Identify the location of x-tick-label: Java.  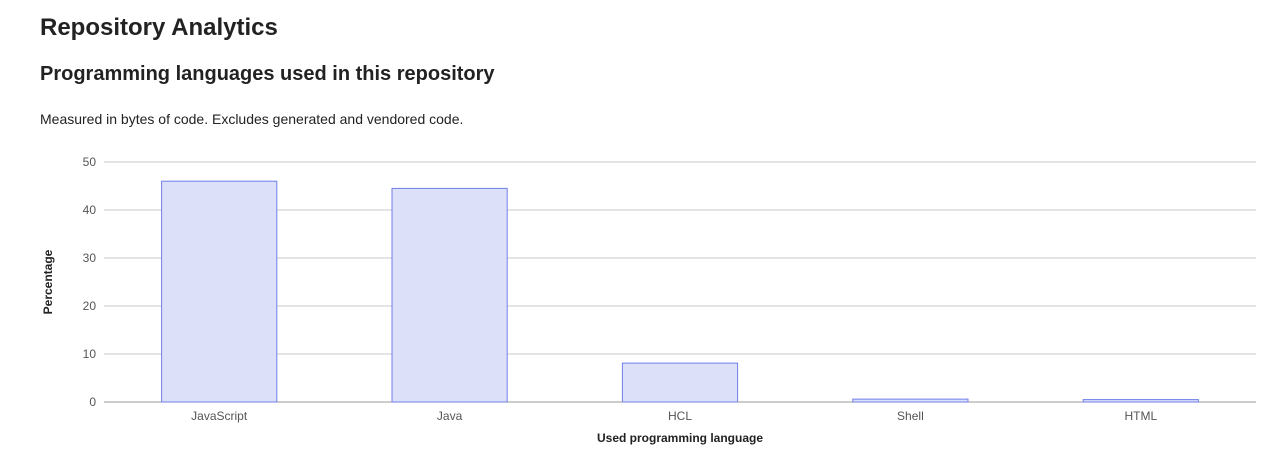
(450, 416).